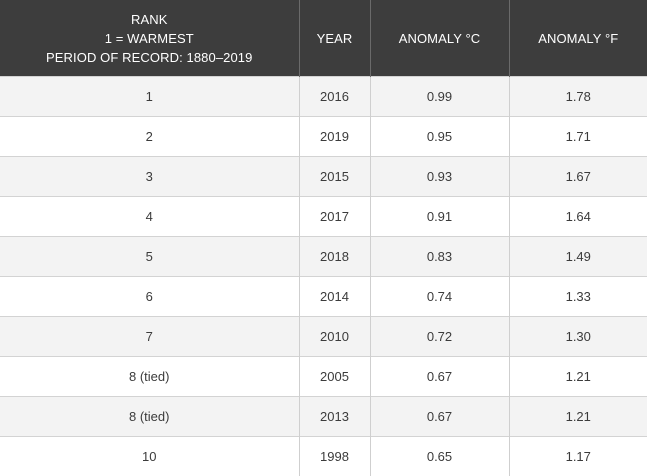 This screenshot has height=476, width=647. What do you see at coordinates (149, 19) in the screenshot?
I see `header-rank-line-1: RANK` at bounding box center [149, 19].